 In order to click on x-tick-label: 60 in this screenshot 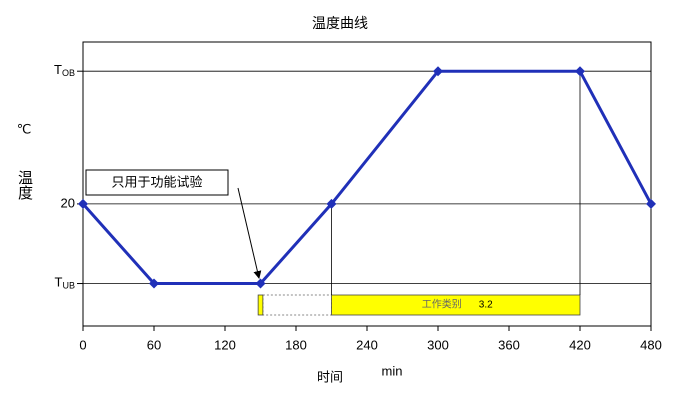, I will do `click(154, 344)`.